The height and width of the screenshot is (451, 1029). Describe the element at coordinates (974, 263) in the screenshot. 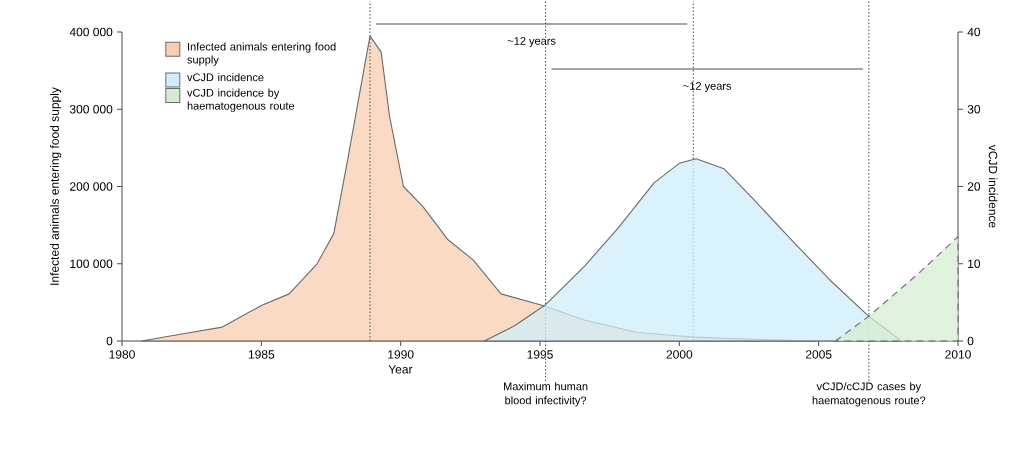

I see `y2-tick-label: 10` at that location.